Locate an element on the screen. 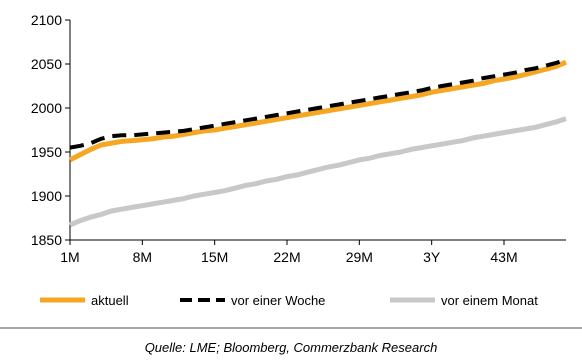 Image resolution: width=582 pixels, height=363 pixels. x-tick-label: 1M is located at coordinates (69, 257).